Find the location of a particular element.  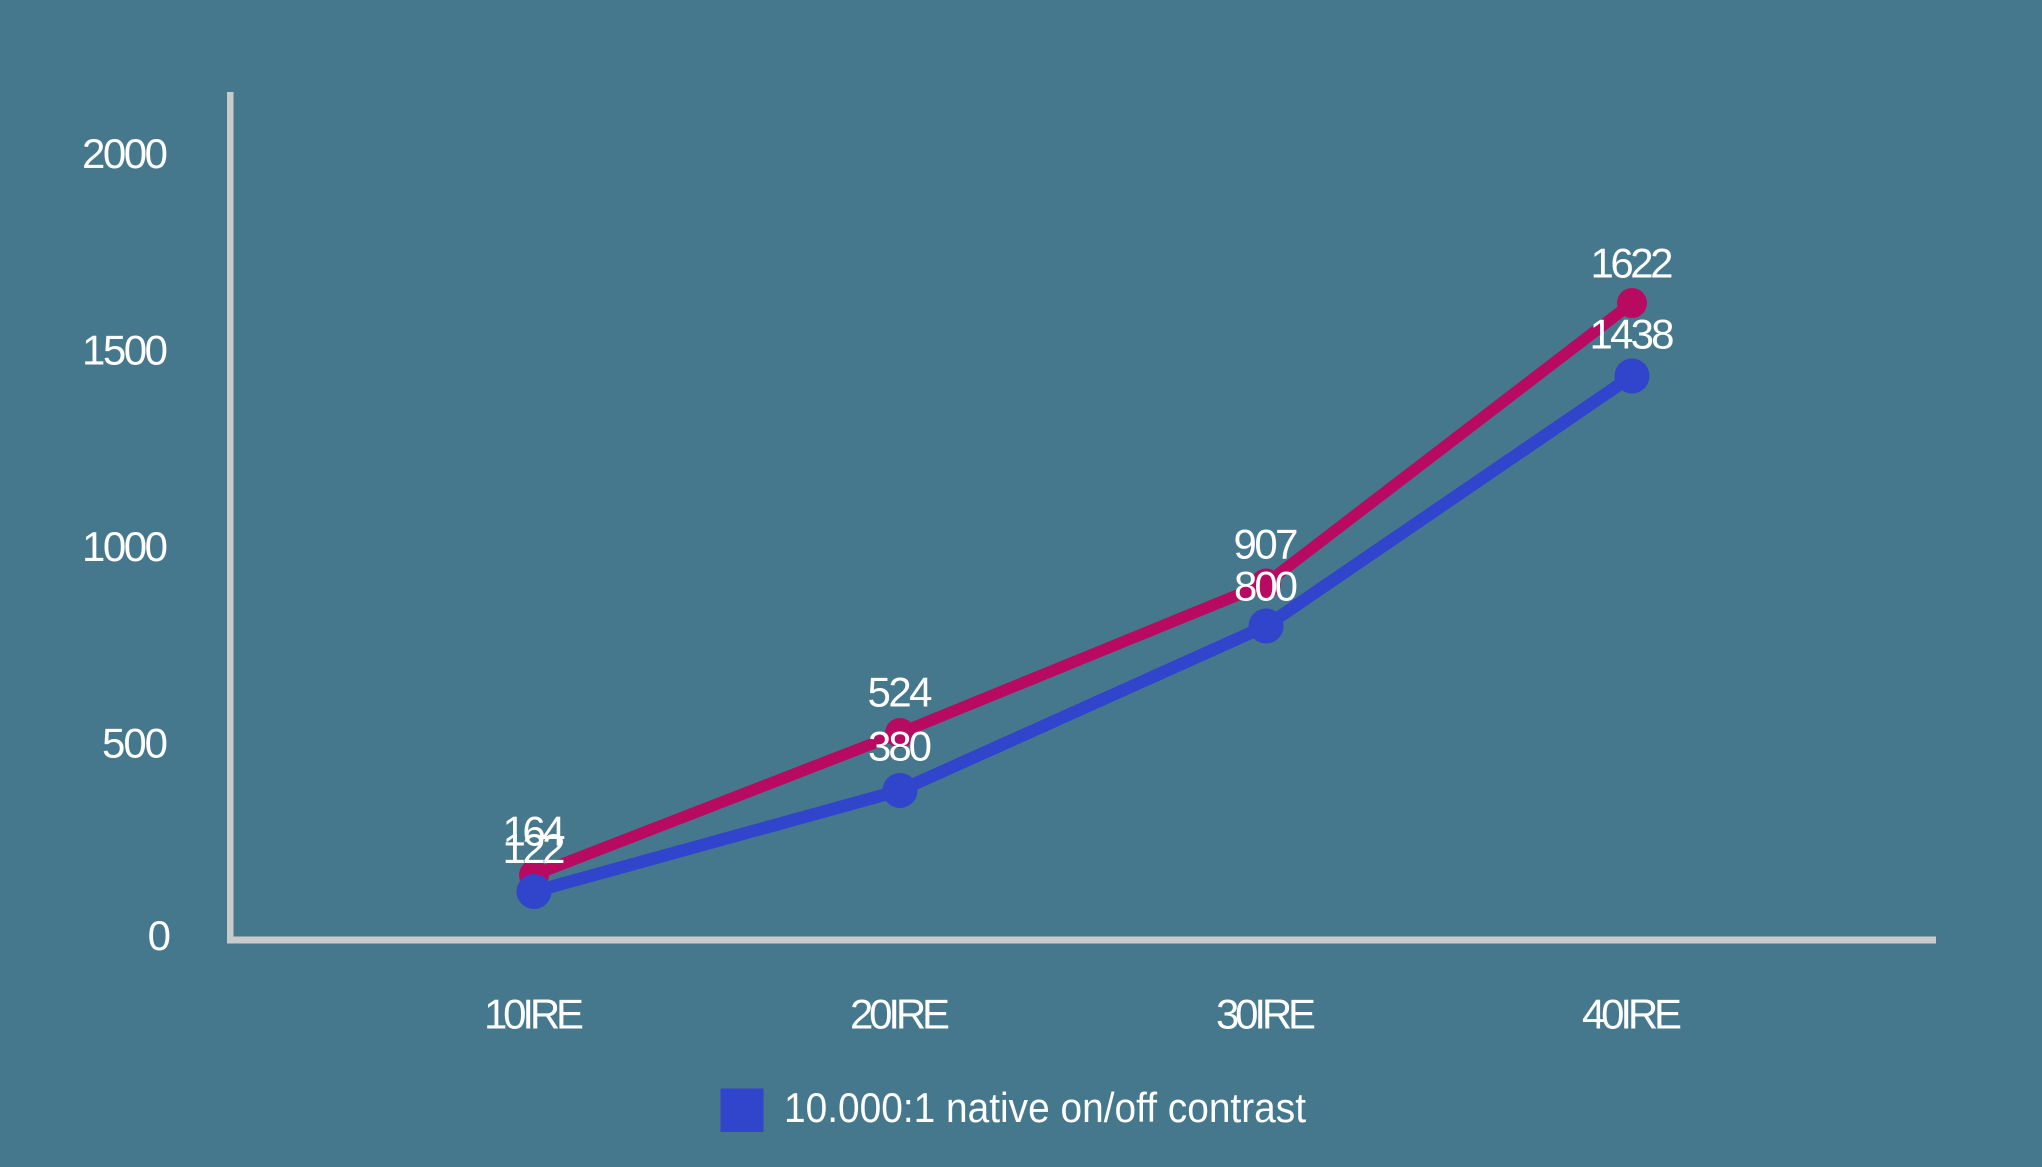

svg-text: 907 is located at coordinates (1266, 544).